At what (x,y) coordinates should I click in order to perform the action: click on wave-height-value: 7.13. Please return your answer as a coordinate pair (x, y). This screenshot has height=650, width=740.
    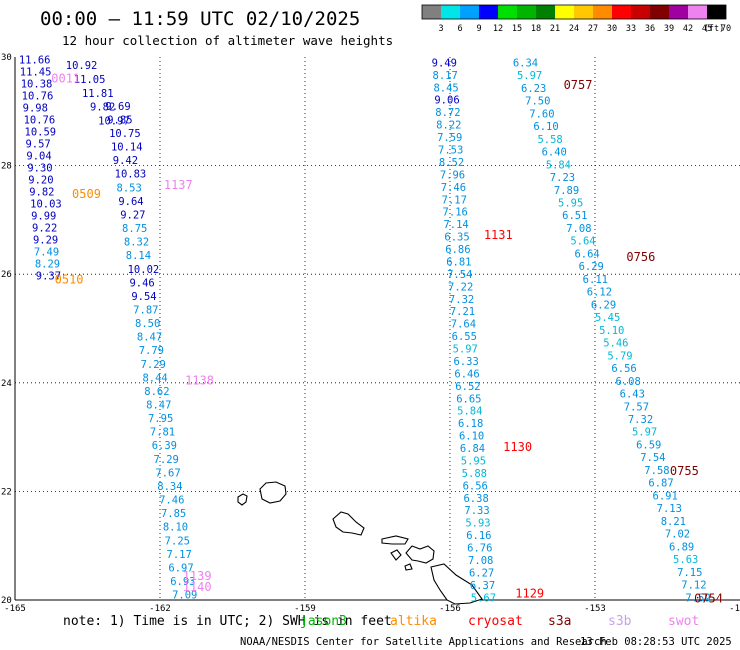
    Looking at the image, I should click on (669, 509).